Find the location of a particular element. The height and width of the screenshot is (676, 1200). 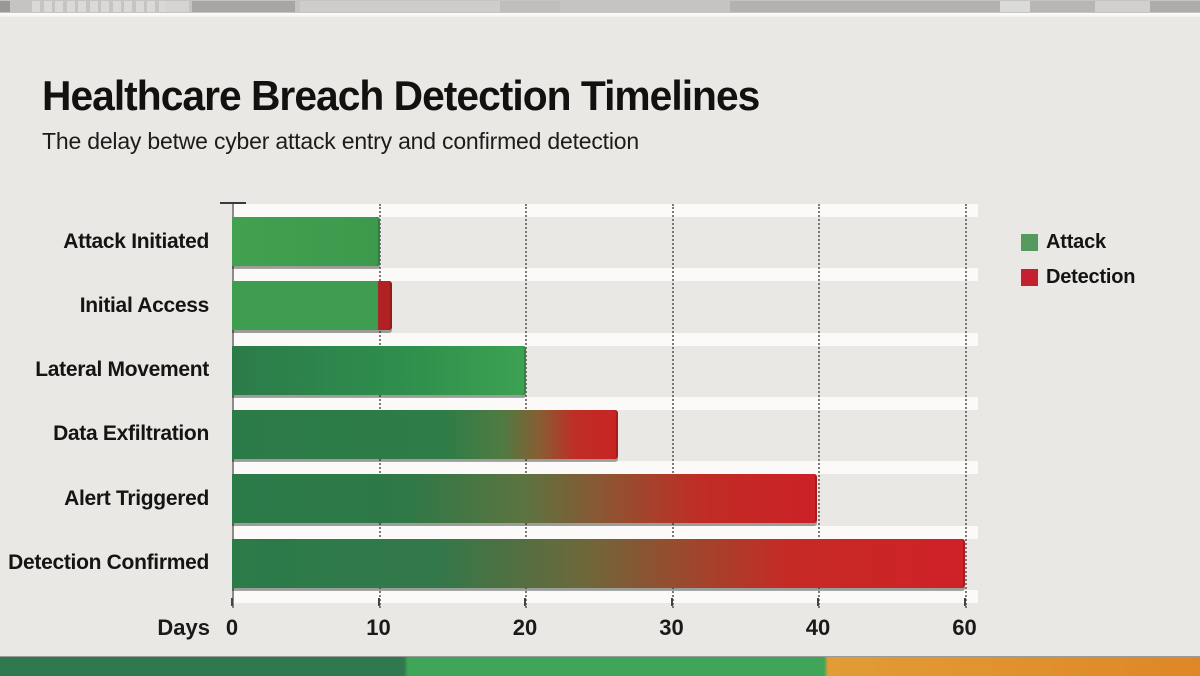

category-label: Lateral Movement is located at coordinates (122, 370).